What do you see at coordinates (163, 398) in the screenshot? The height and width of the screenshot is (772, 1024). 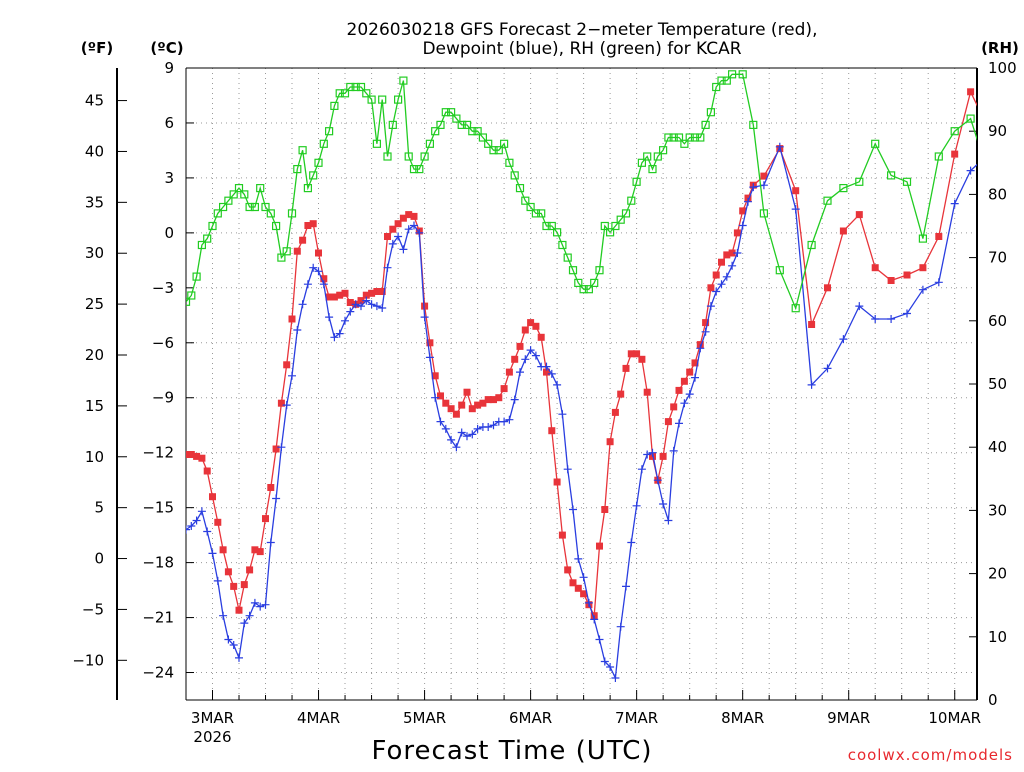 I see `celsius-tick-label: −9` at bounding box center [163, 398].